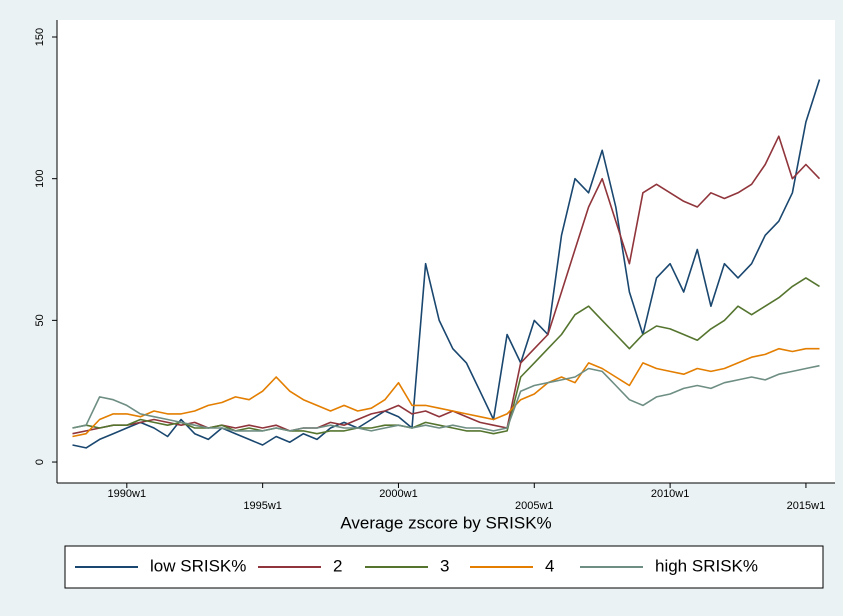 This screenshot has width=843, height=616. What do you see at coordinates (706, 565) in the screenshot?
I see `legend-label: high SRISK%` at bounding box center [706, 565].